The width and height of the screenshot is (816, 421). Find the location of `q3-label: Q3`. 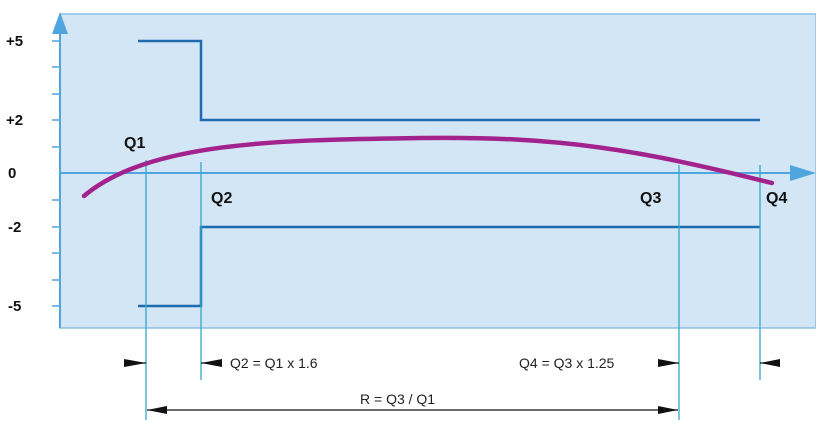

q3-label: Q3 is located at coordinates (650, 198).